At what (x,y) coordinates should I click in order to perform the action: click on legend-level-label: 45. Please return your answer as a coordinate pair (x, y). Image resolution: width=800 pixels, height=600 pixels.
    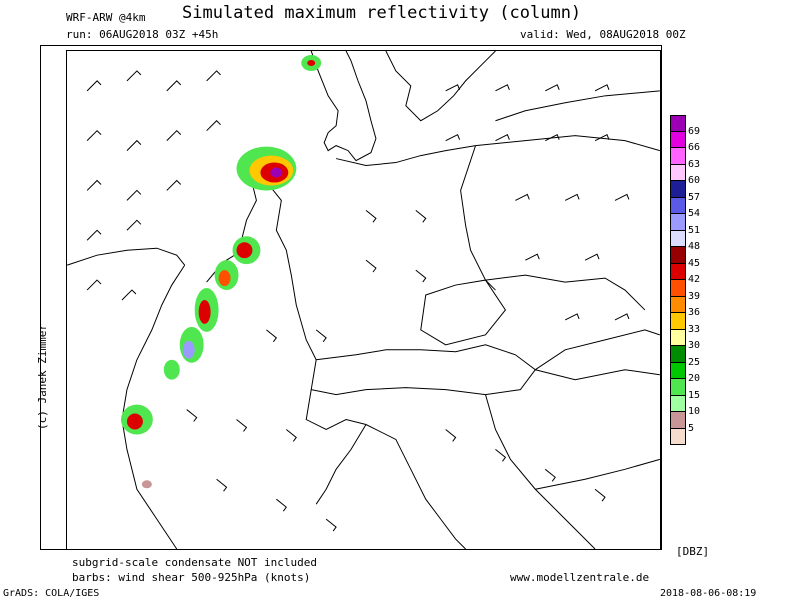
    Looking at the image, I should click on (694, 263).